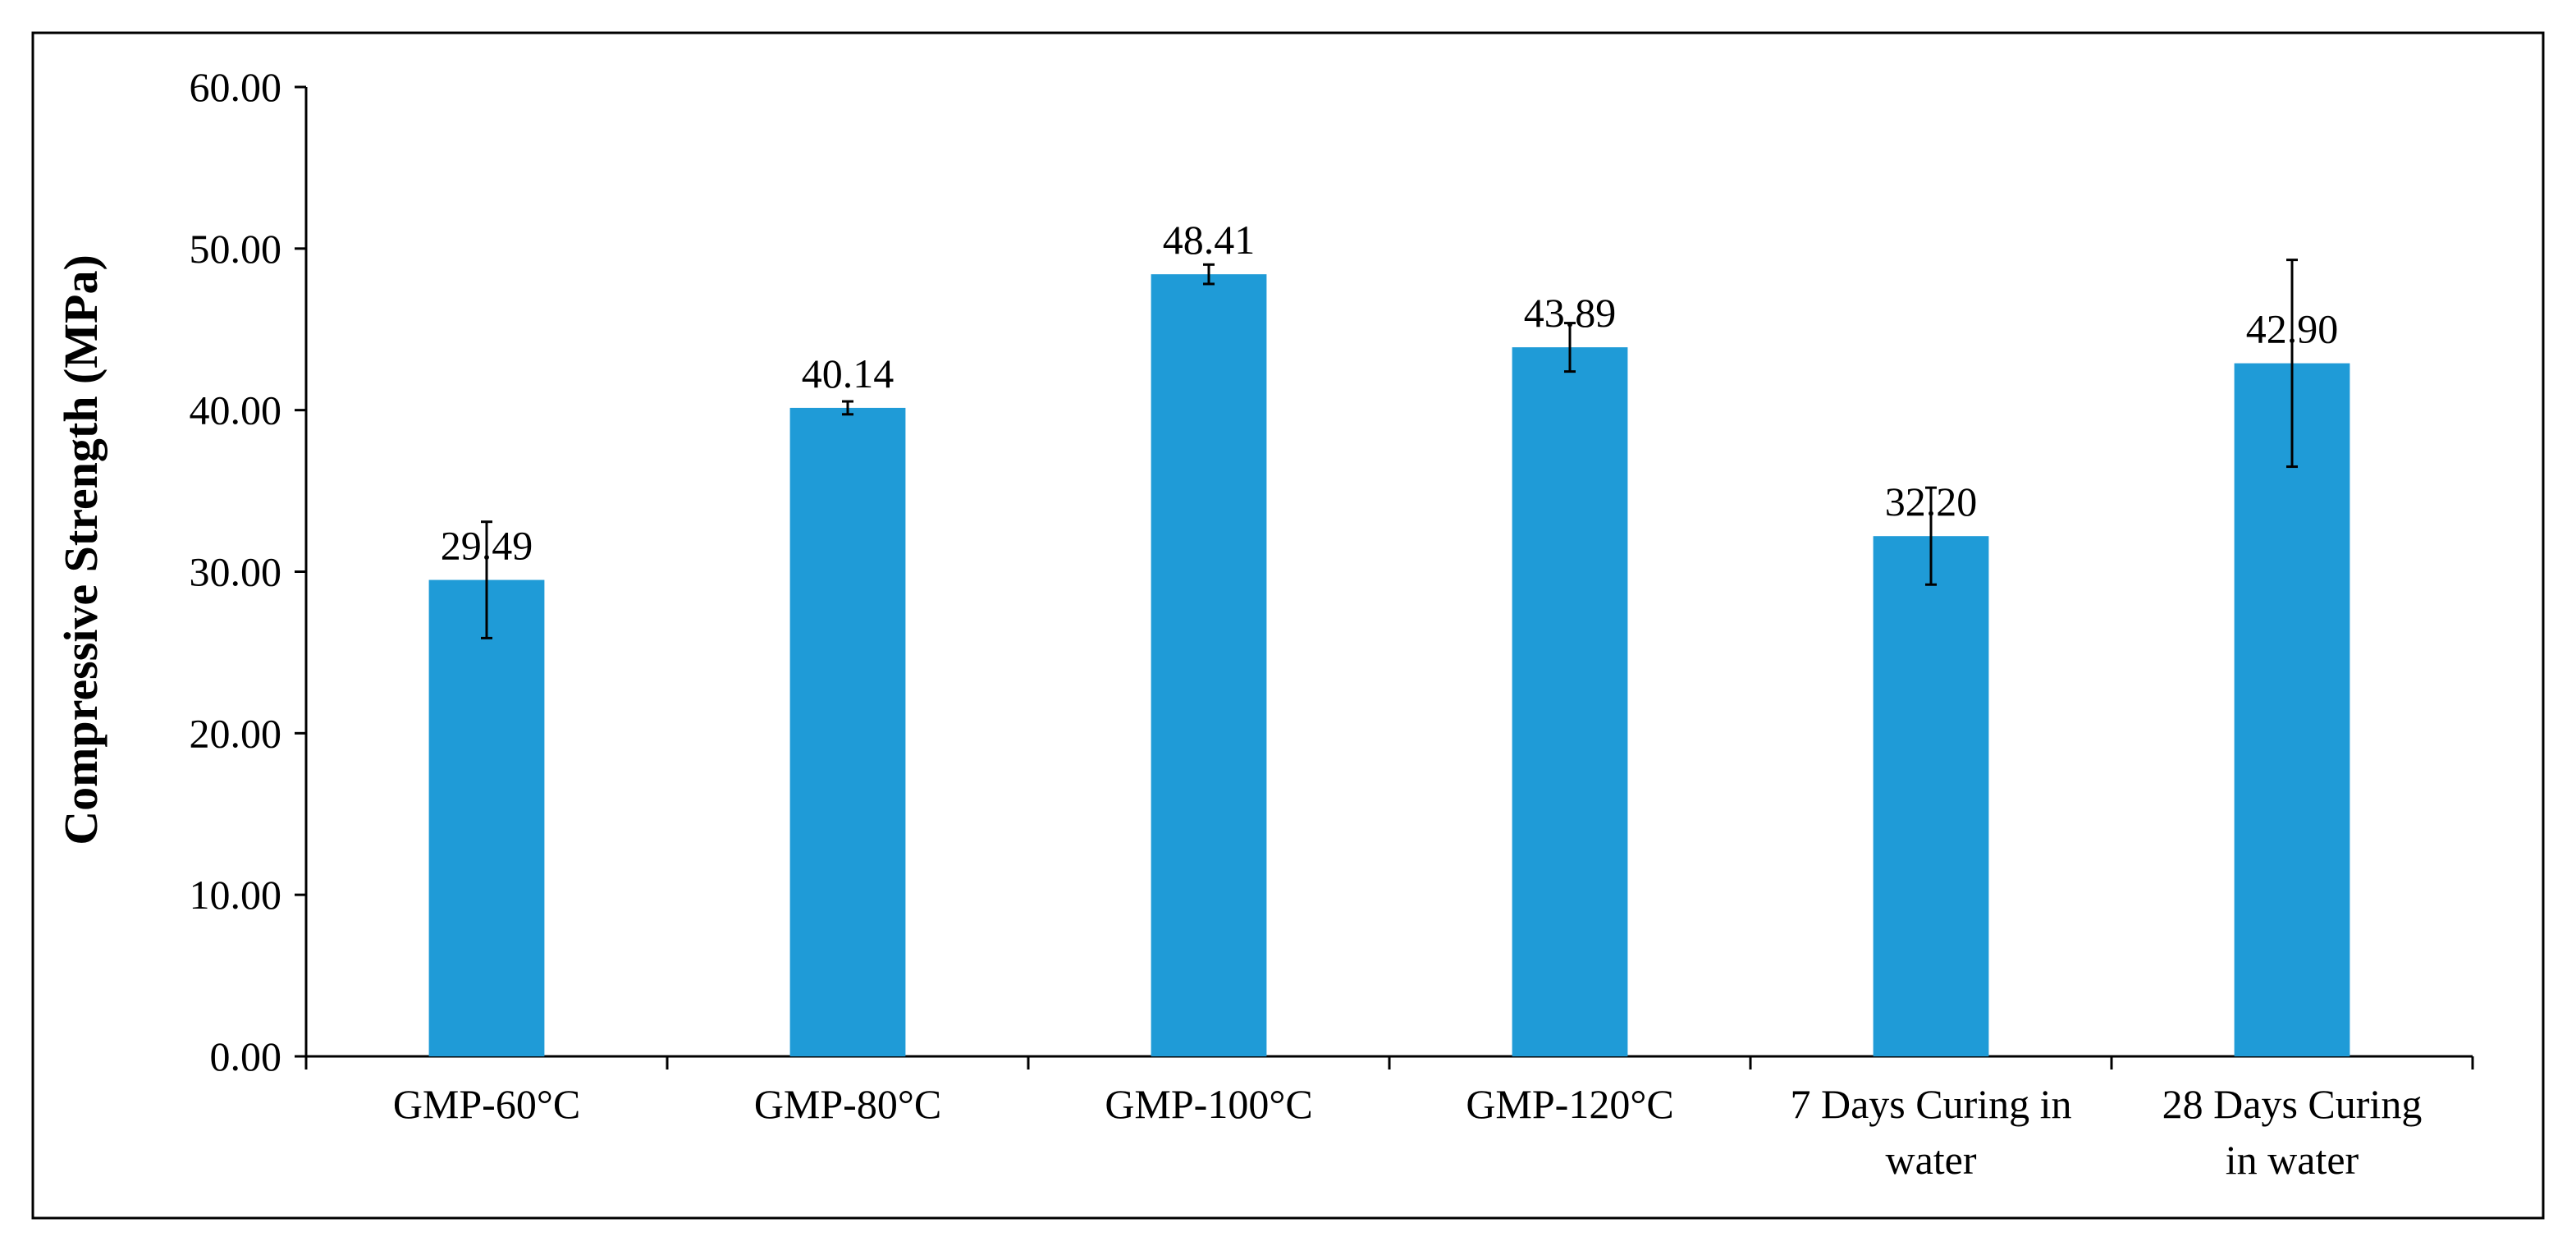 The height and width of the screenshot is (1255, 2576). Describe the element at coordinates (236, 733) in the screenshot. I see `y-tick-label: 20.00` at that location.